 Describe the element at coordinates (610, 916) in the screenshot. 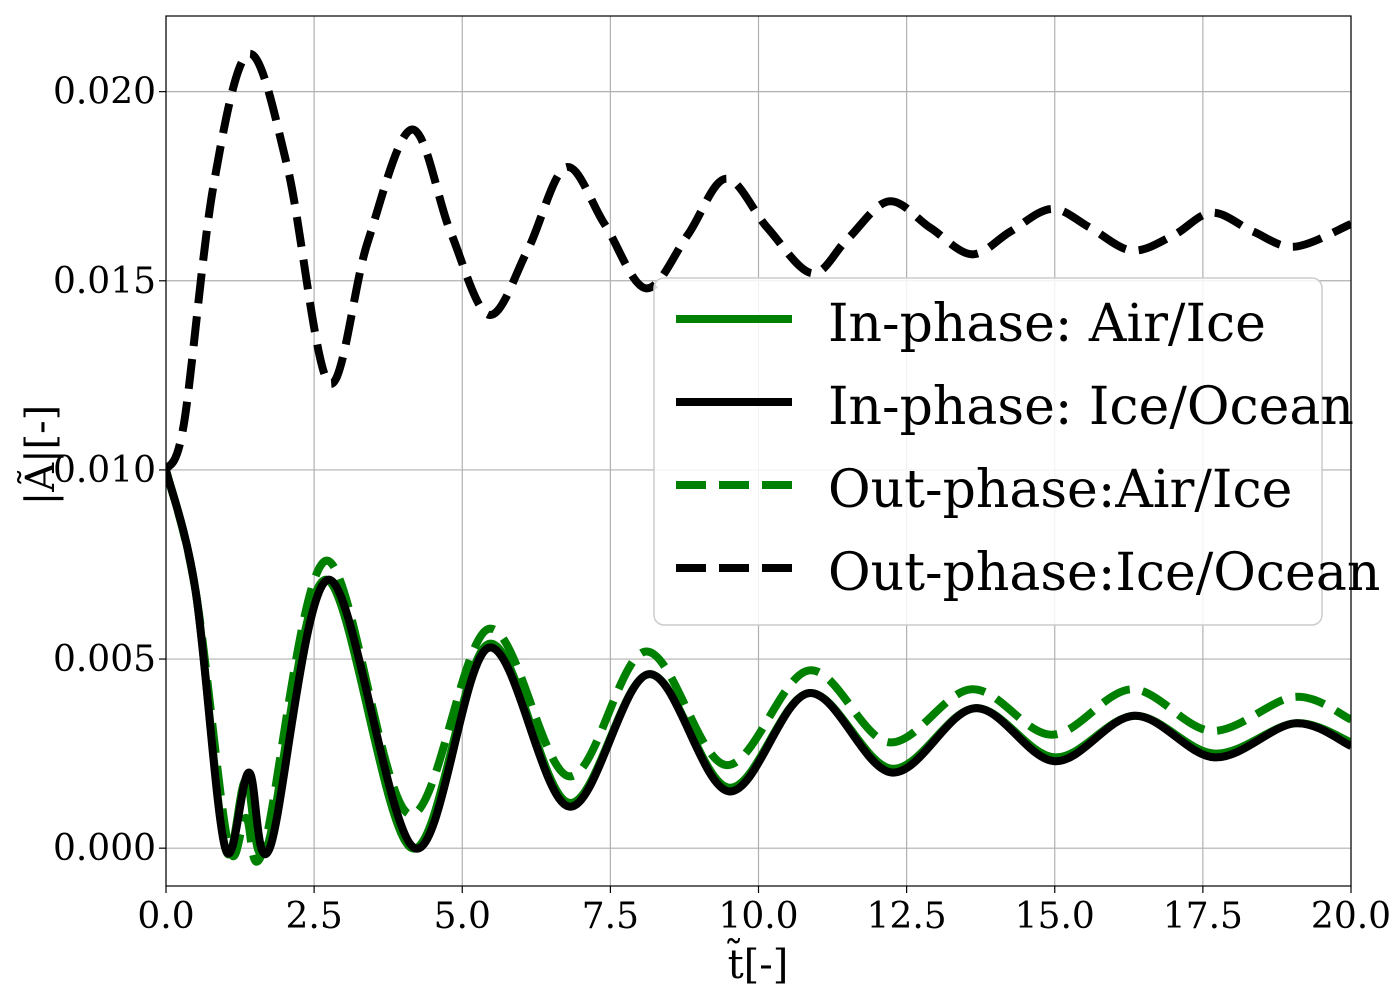

I see `x-tick-label: 7.5` at that location.